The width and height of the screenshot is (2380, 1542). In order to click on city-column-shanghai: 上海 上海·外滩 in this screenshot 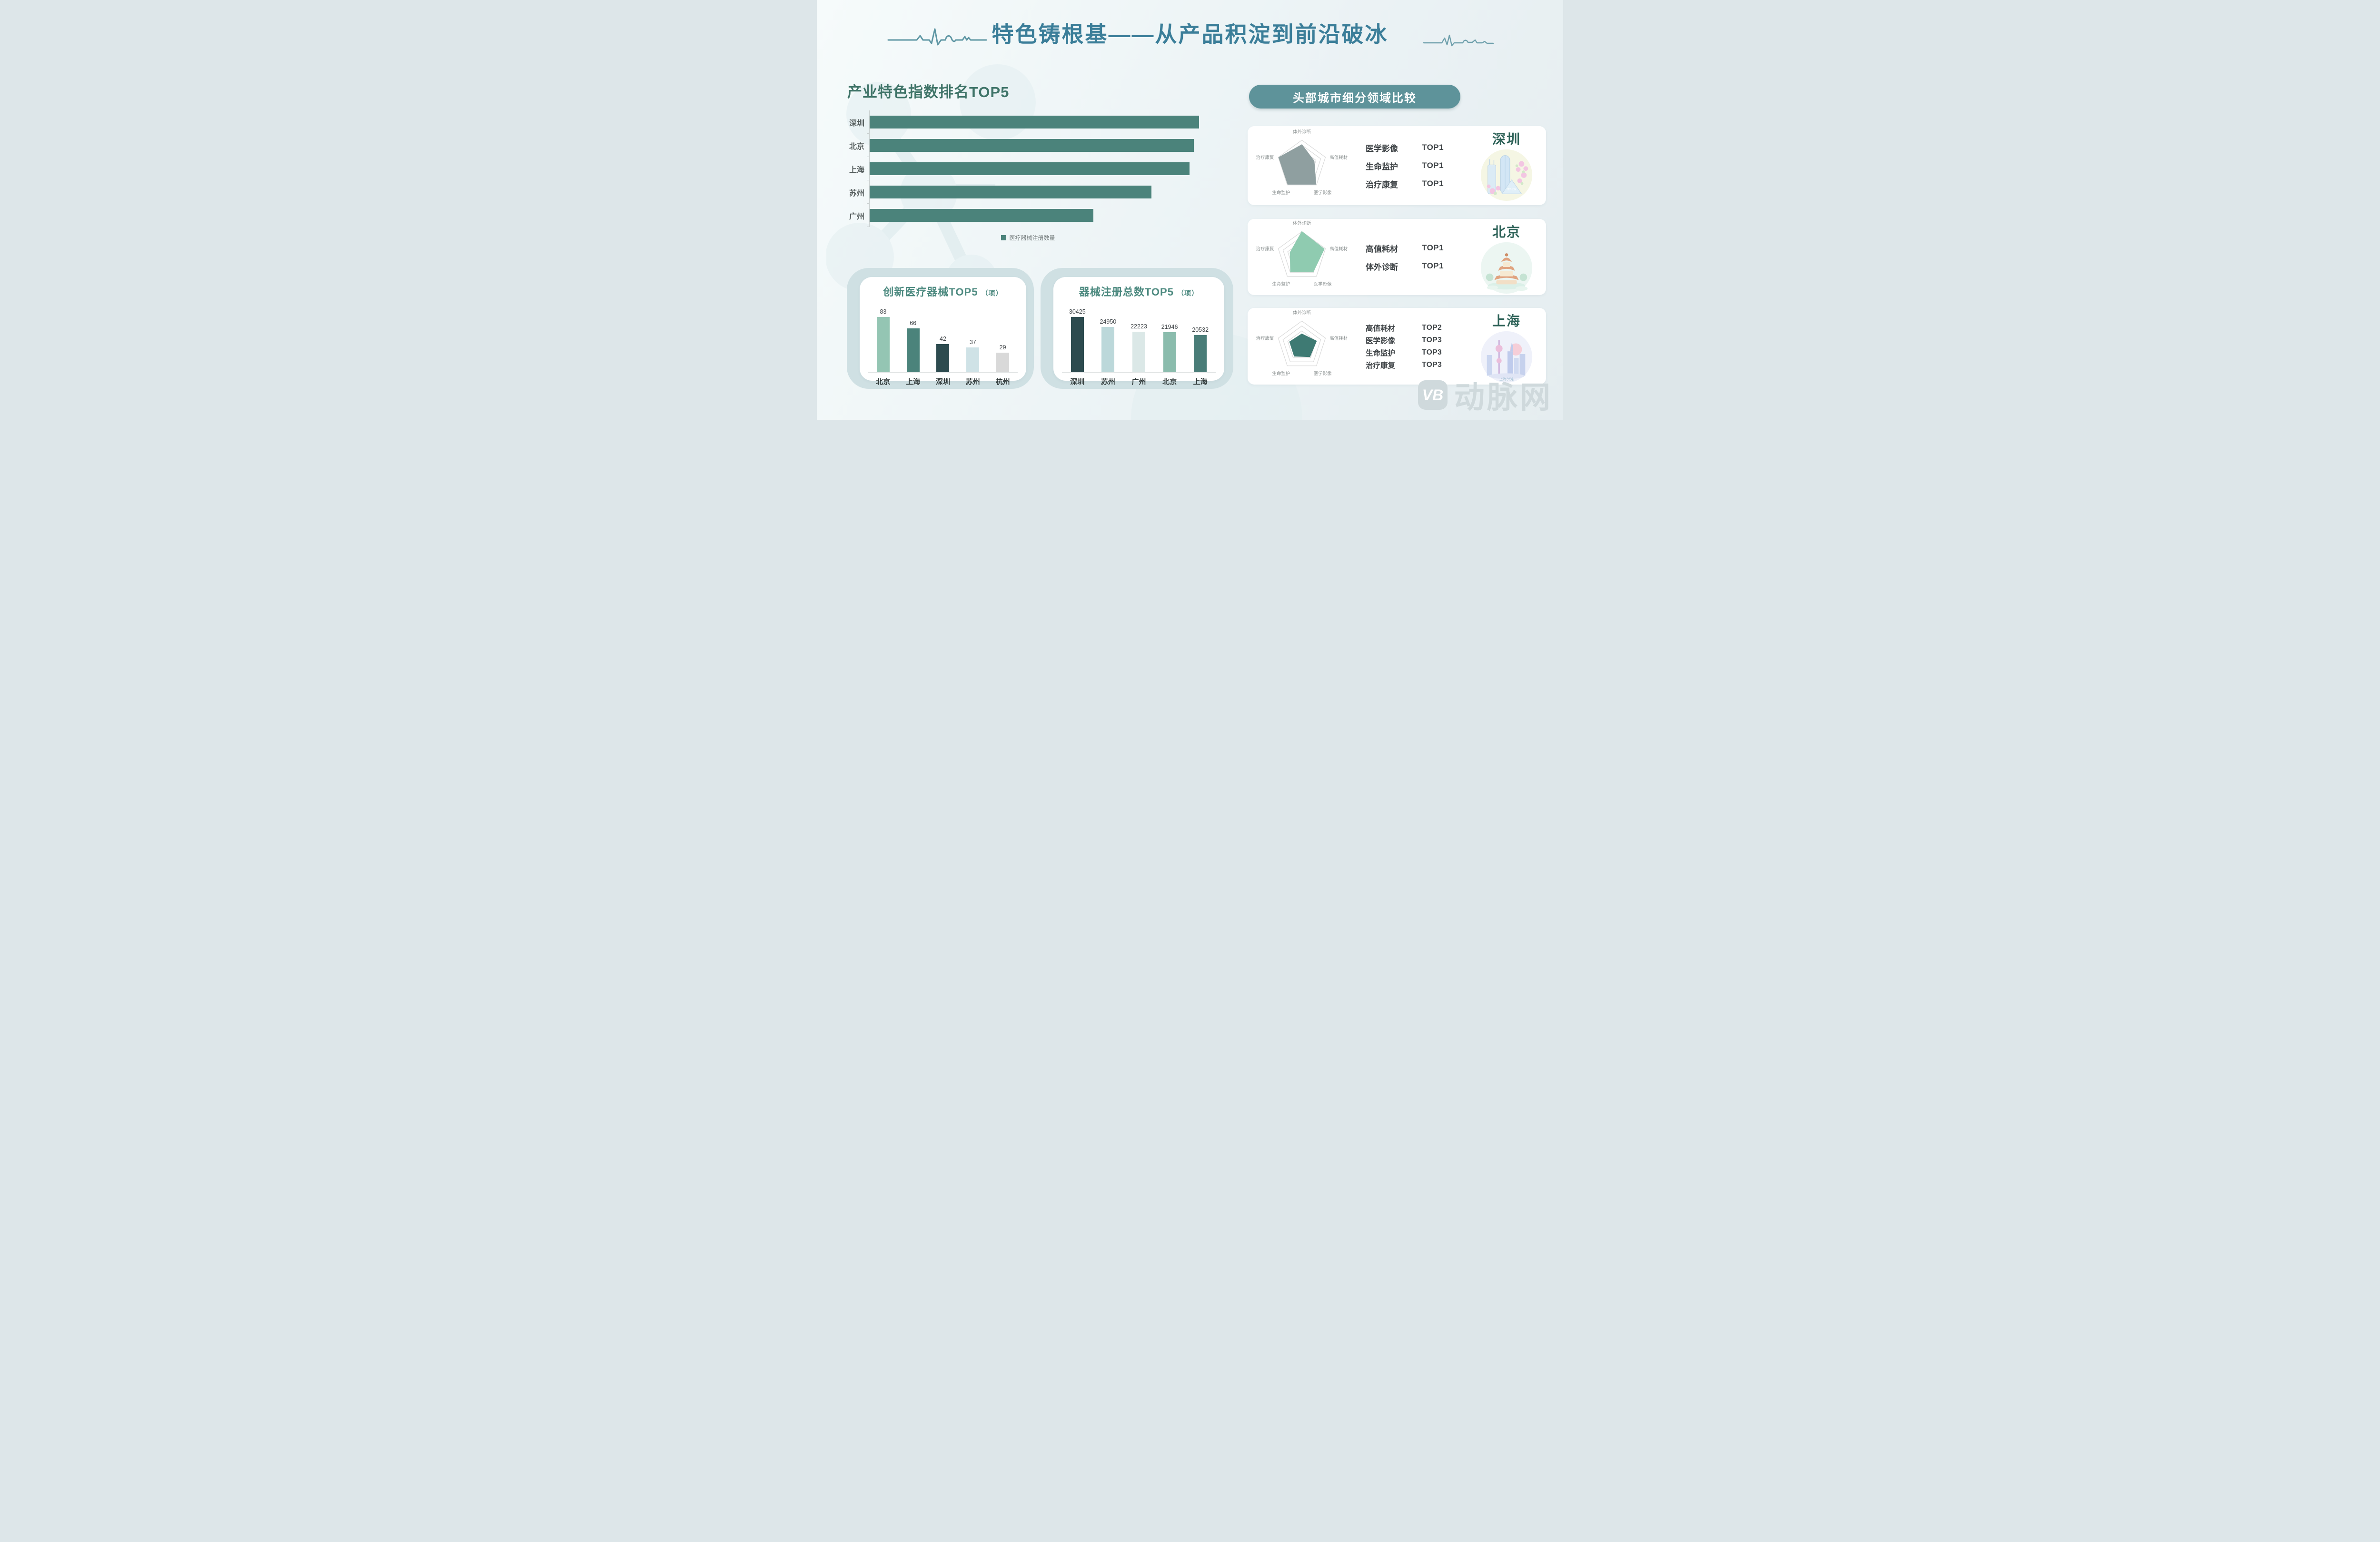, I will do `click(1506, 348)`.